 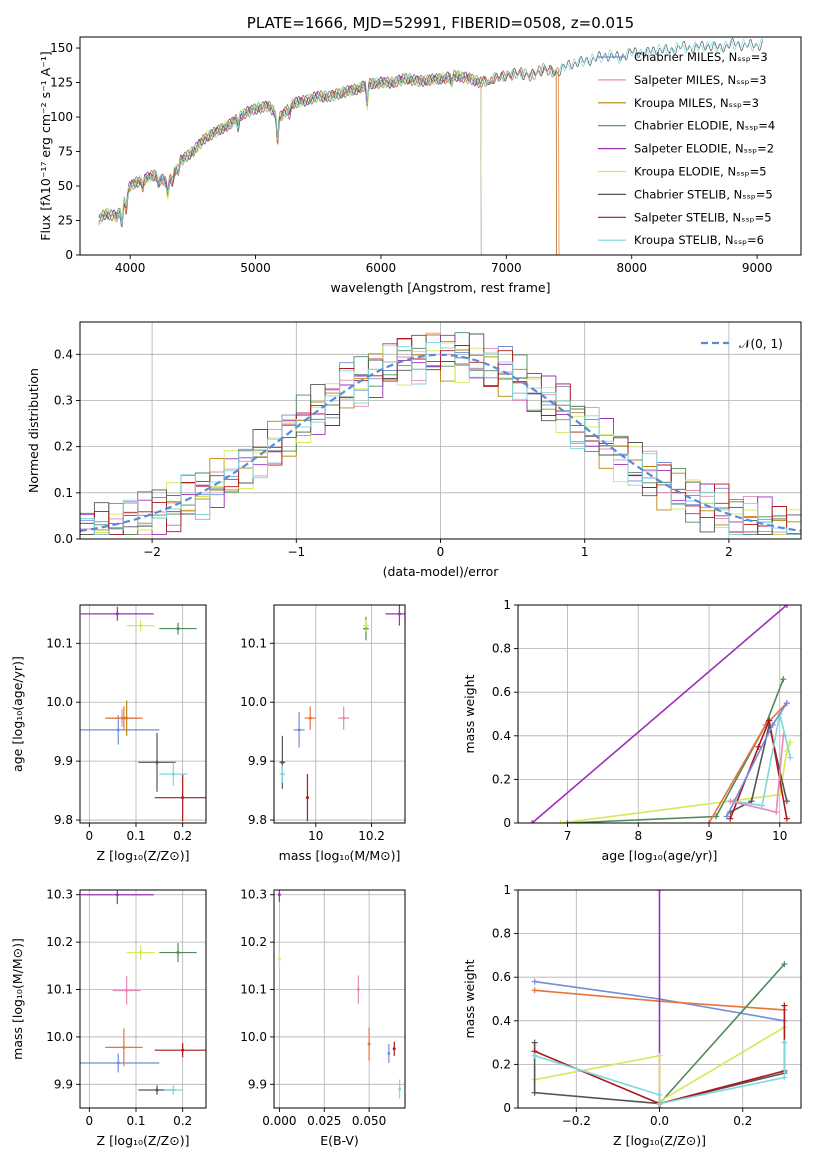 What do you see at coordinates (130, 268) in the screenshot?
I see `x-tick-label: 4000` at bounding box center [130, 268].